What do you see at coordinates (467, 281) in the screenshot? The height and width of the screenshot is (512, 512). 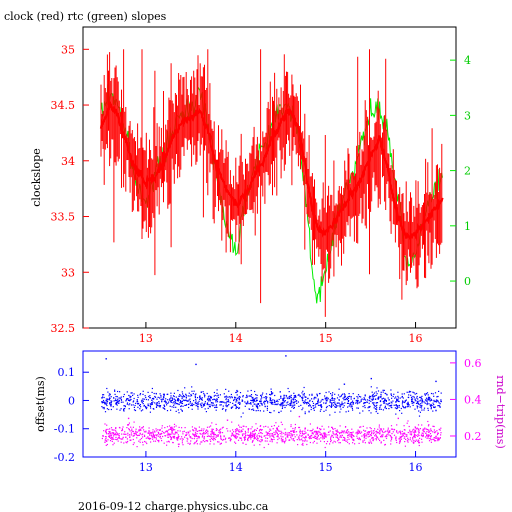 I see `y2-tick-label: 0` at bounding box center [467, 281].